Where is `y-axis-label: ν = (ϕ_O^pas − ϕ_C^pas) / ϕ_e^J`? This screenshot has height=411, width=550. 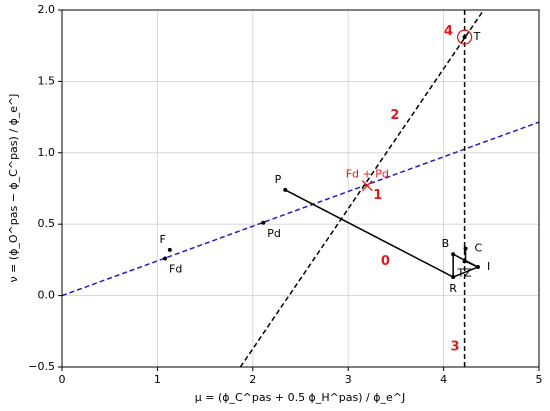 y-axis-label: ν = (ϕ_O^pas − ϕ_C^pas) / ϕ_e^J is located at coordinates (13, 187).